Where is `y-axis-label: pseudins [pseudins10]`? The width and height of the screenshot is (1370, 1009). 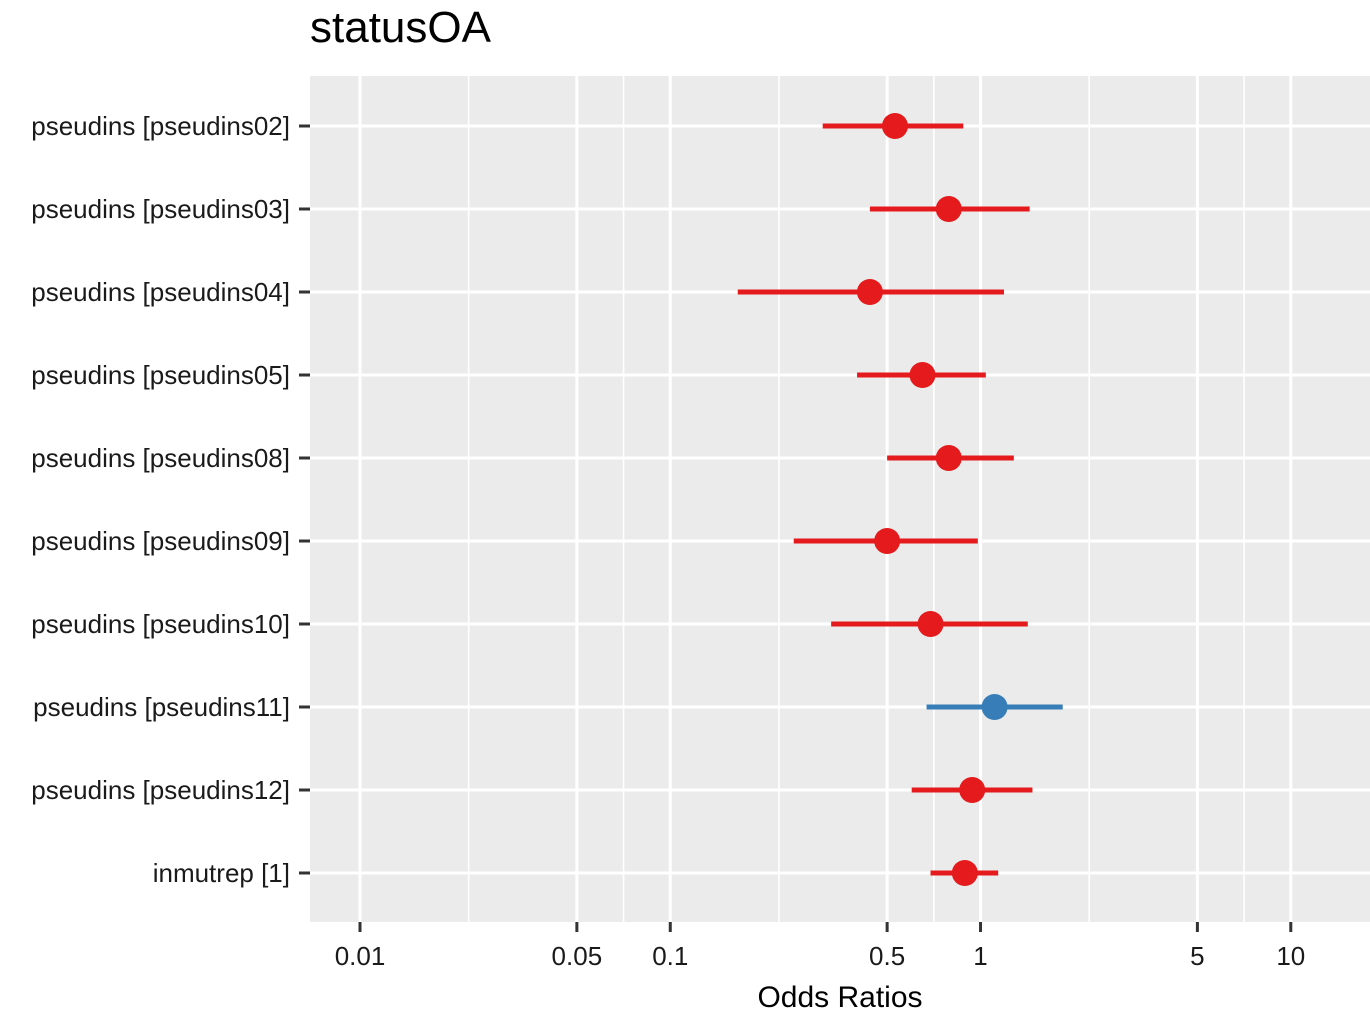 y-axis-label: pseudins [pseudins10] is located at coordinates (160, 624).